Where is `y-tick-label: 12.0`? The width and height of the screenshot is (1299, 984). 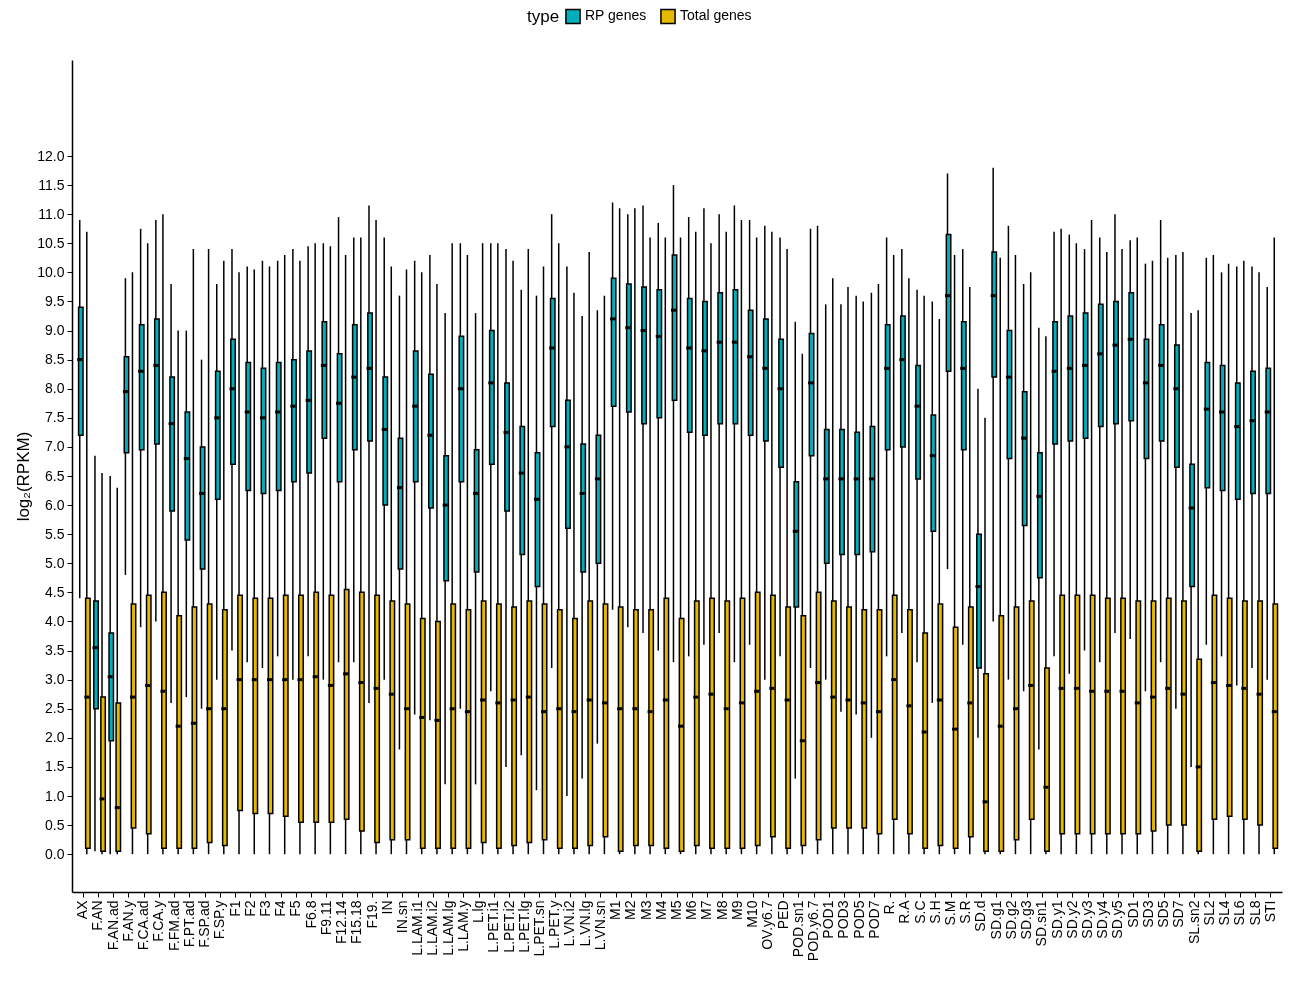
y-tick-label: 12.0 is located at coordinates (51, 155).